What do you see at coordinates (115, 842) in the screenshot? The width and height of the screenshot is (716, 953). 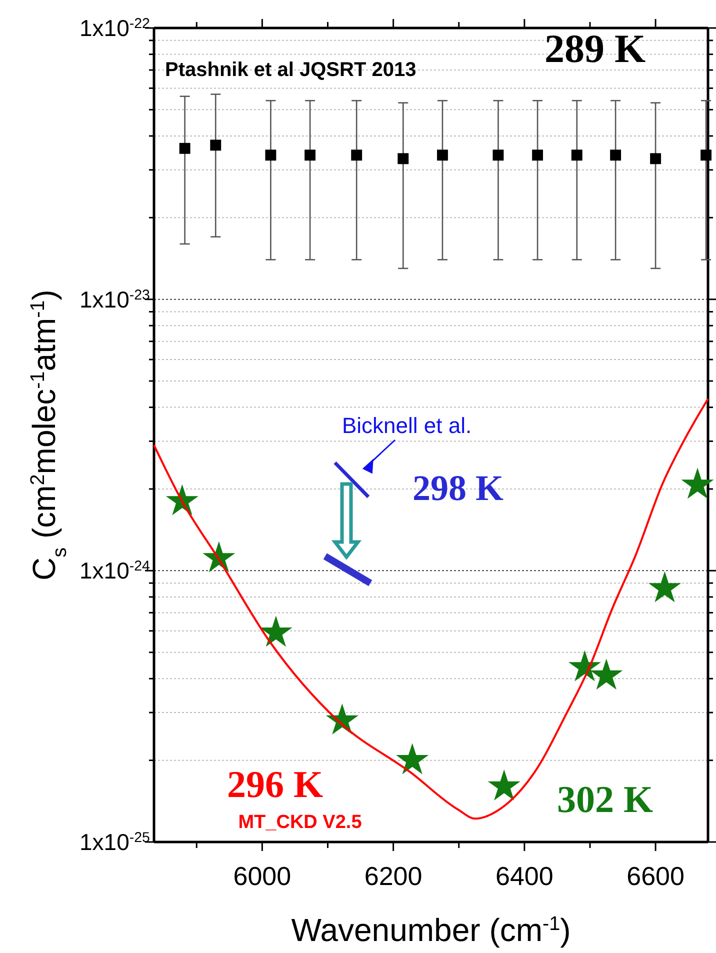 I see `y-tick-label: 1x10$^{-25}$` at bounding box center [115, 842].